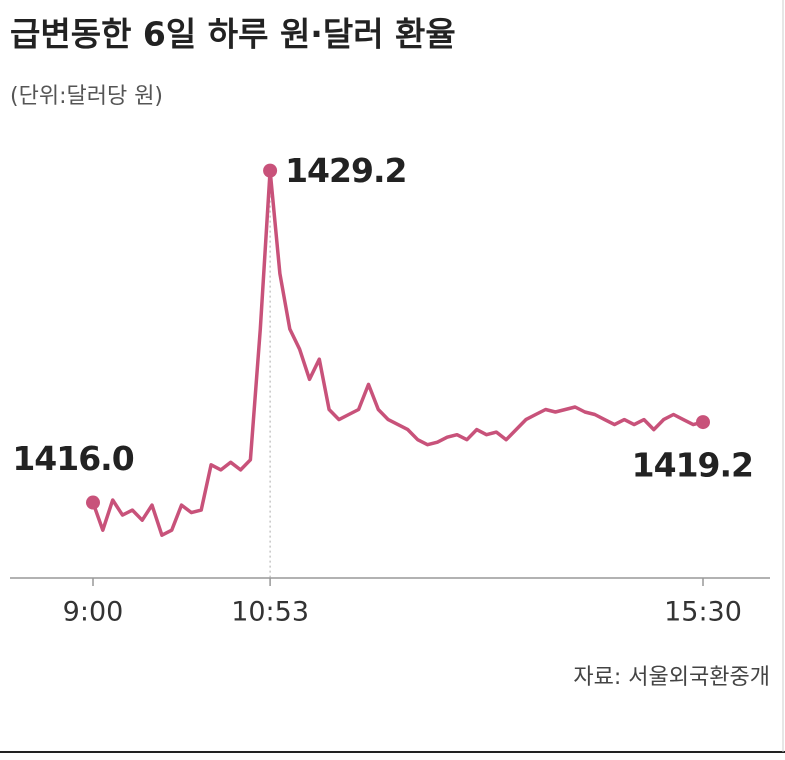  What do you see at coordinates (345, 170) in the screenshot?
I see `value-label: 1429.2` at bounding box center [345, 170].